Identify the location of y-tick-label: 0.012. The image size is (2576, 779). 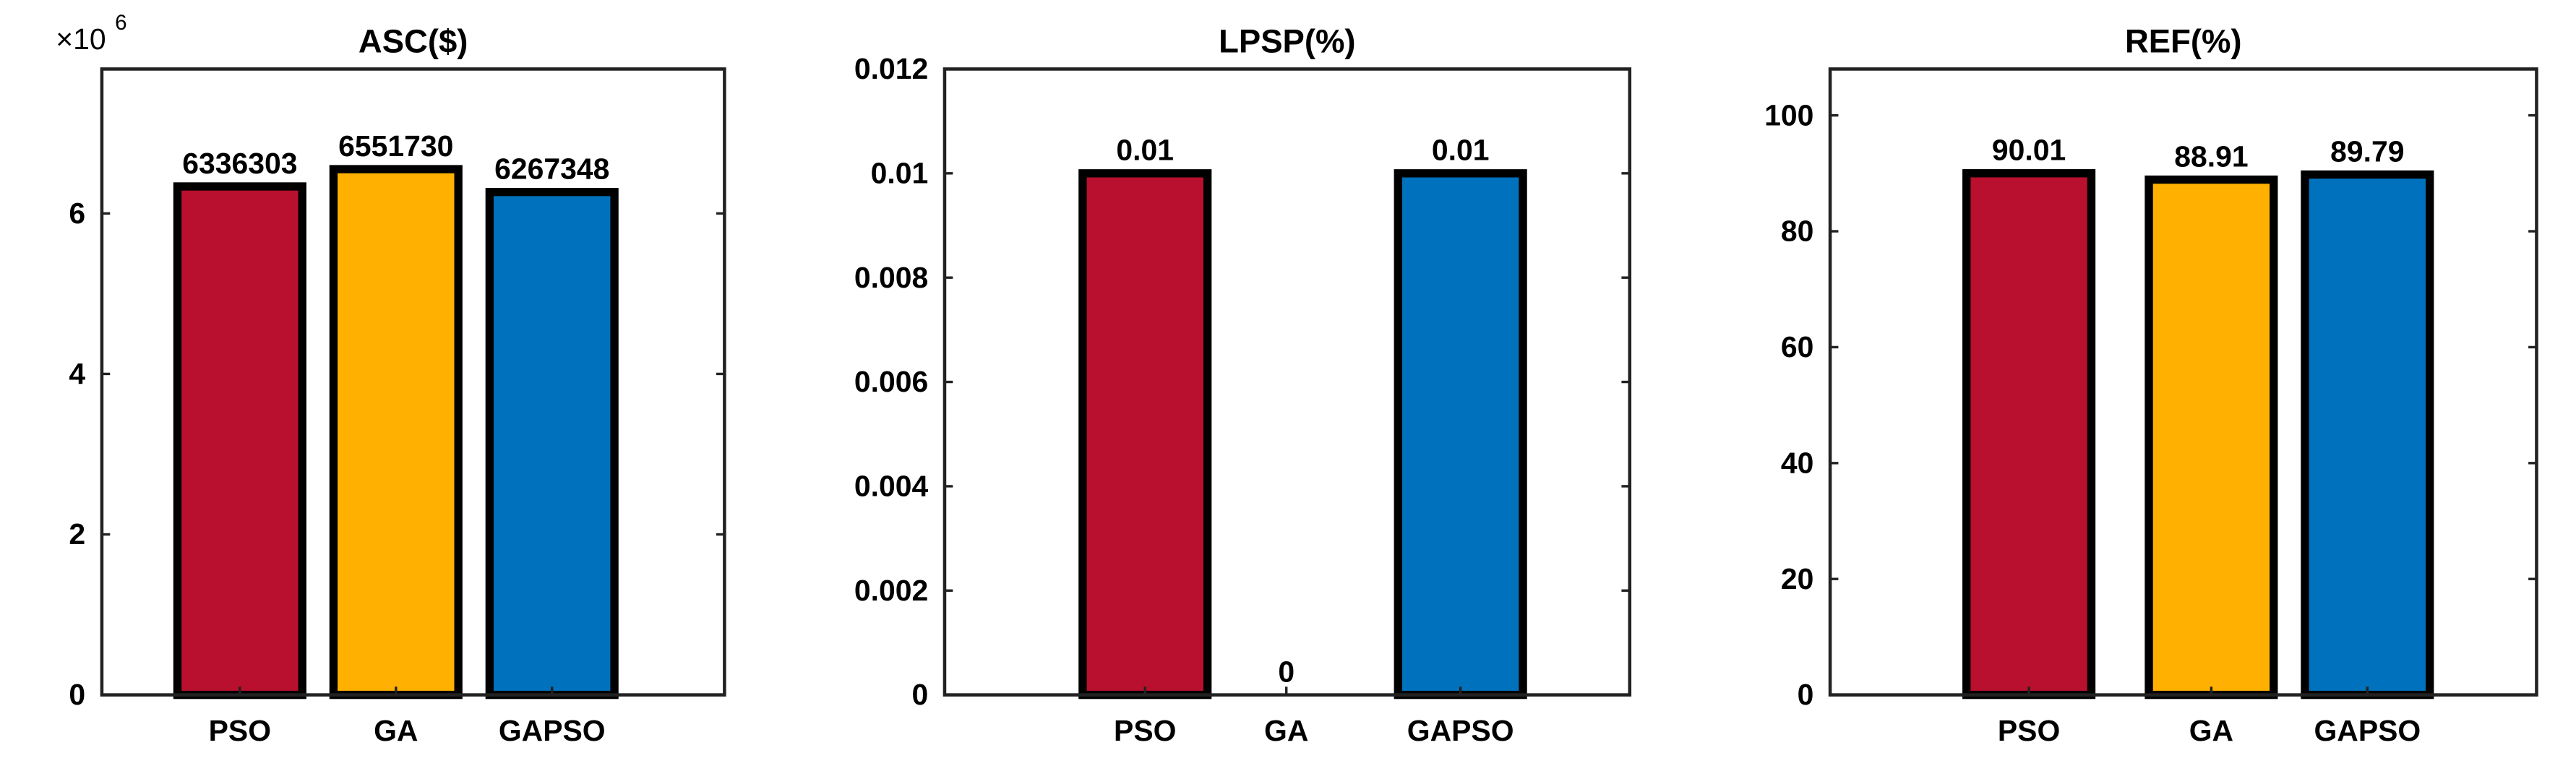
(891, 68).